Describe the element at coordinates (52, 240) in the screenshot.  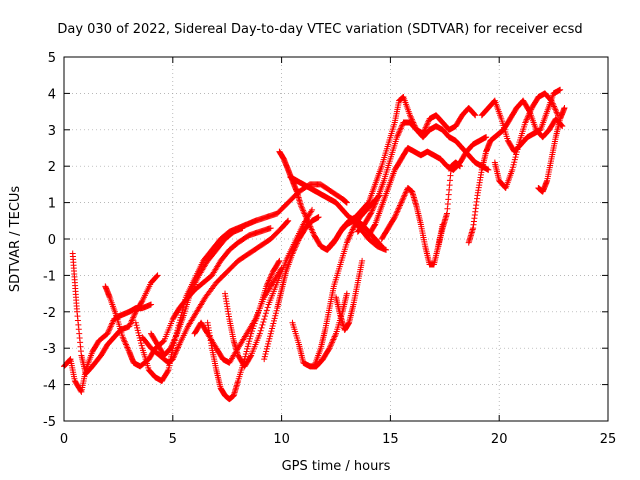
I see `y-tick-label: 0` at that location.